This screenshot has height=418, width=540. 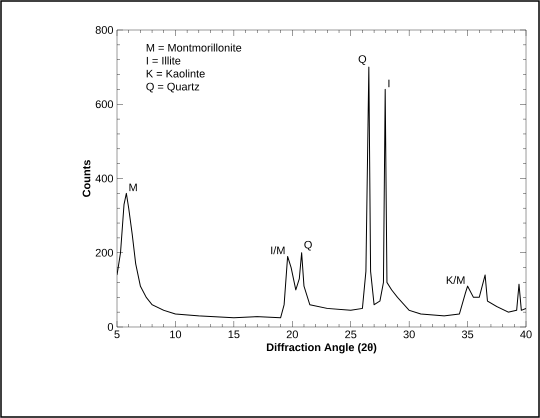 What do you see at coordinates (278, 250) in the screenshot?
I see `annotation: I/M` at bounding box center [278, 250].